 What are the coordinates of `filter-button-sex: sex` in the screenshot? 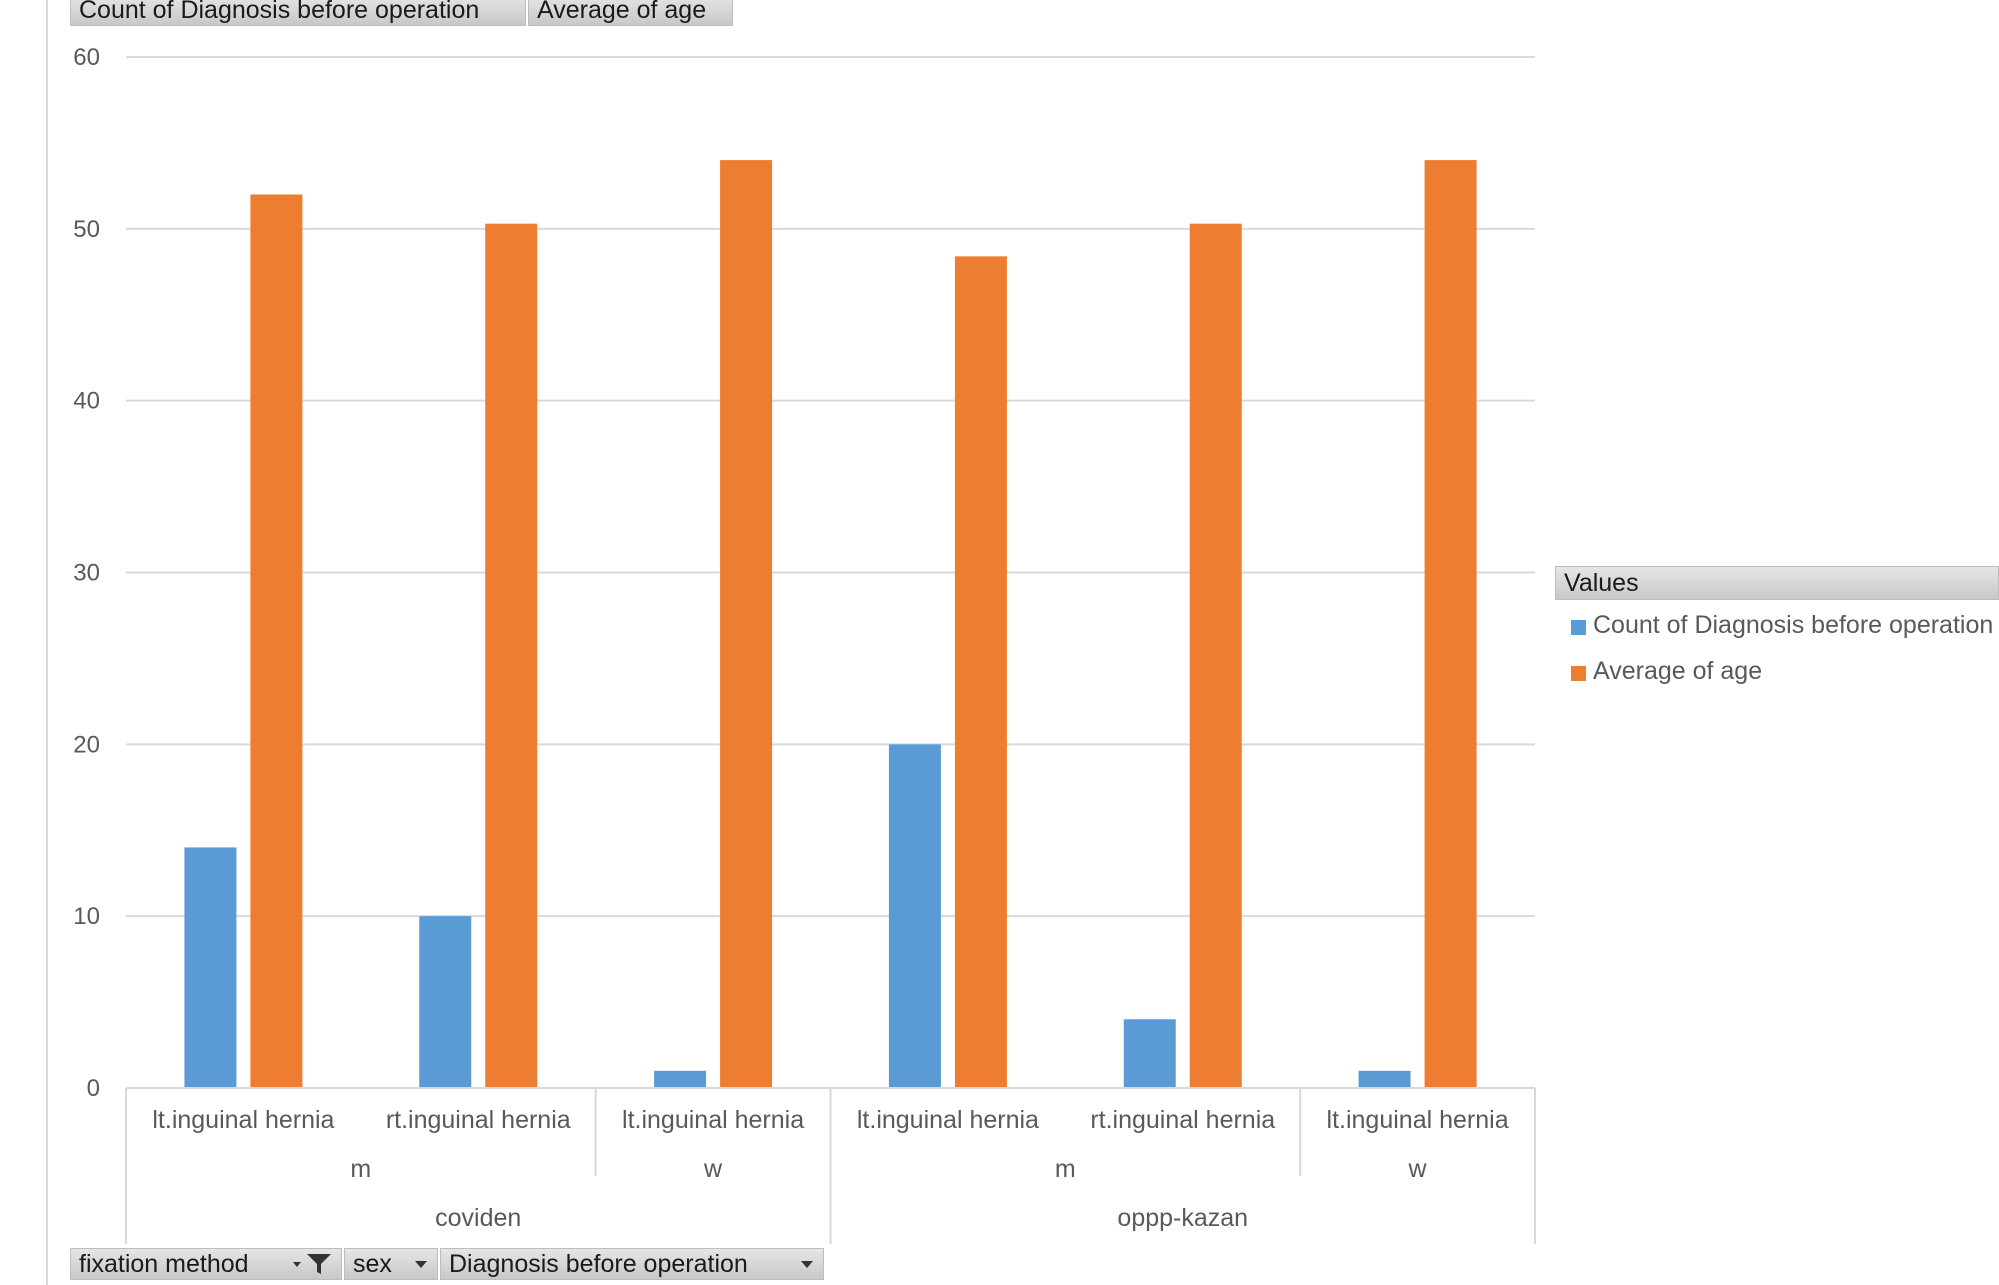 It's located at (391, 1264).